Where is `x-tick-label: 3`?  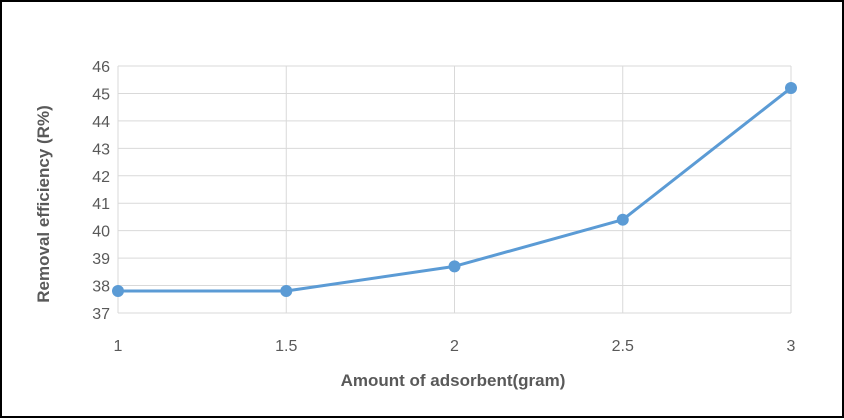
x-tick-label: 3 is located at coordinates (791, 346).